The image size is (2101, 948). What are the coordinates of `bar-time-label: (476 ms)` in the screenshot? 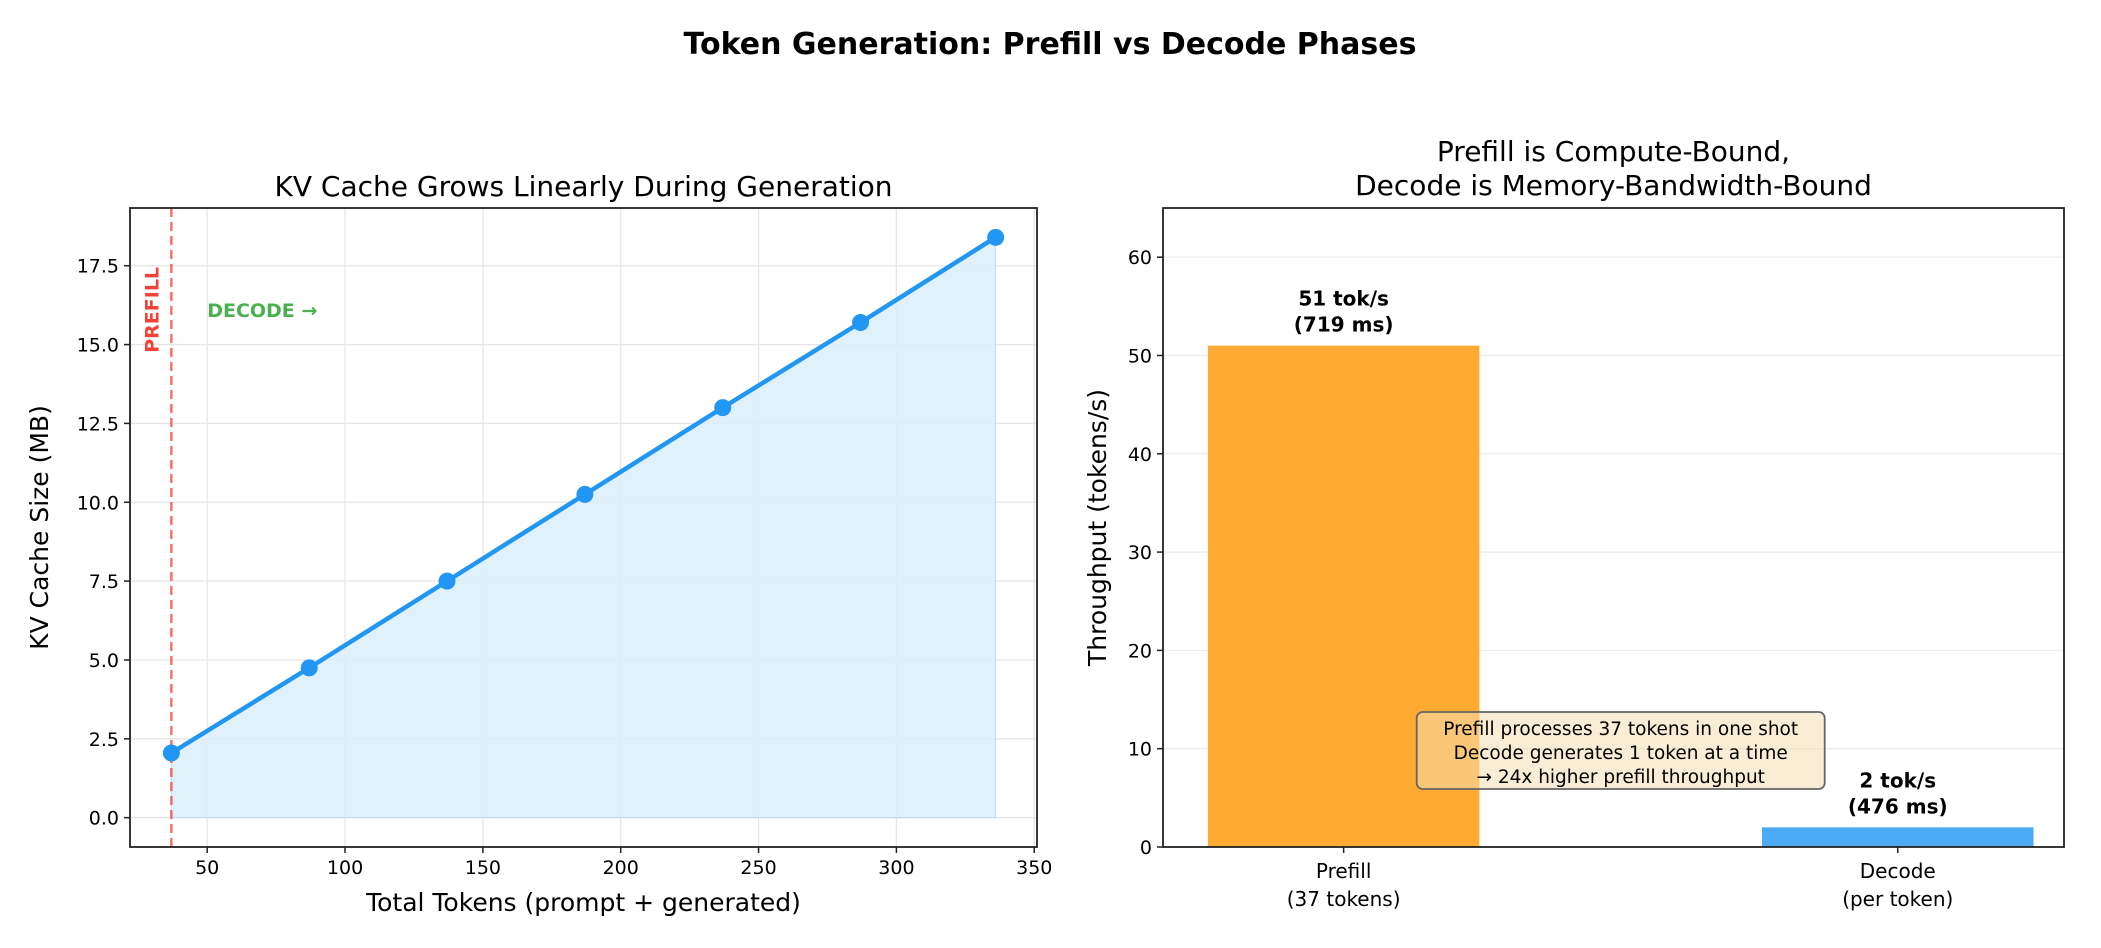 It's located at (1898, 806).